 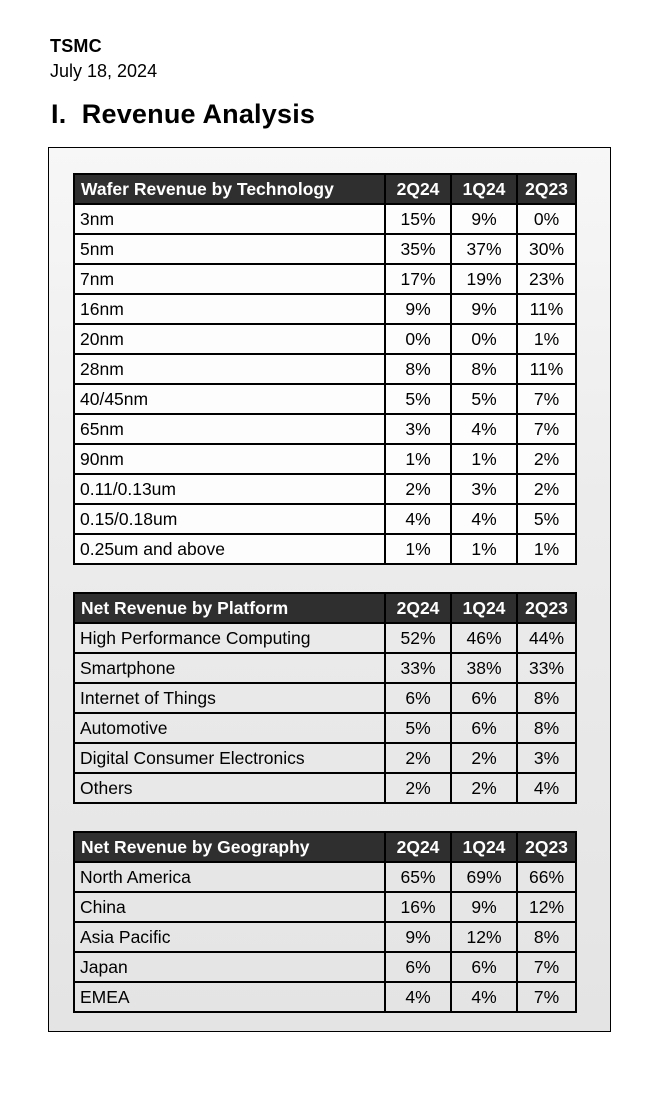 What do you see at coordinates (229, 758) in the screenshot?
I see `row-label: Digital Consumer Electronics` at bounding box center [229, 758].